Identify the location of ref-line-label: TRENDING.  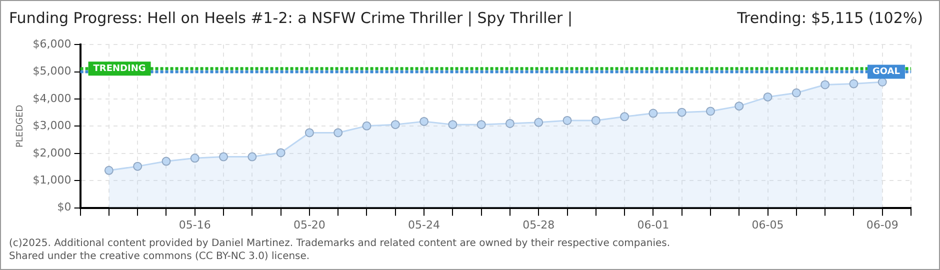
(119, 69).